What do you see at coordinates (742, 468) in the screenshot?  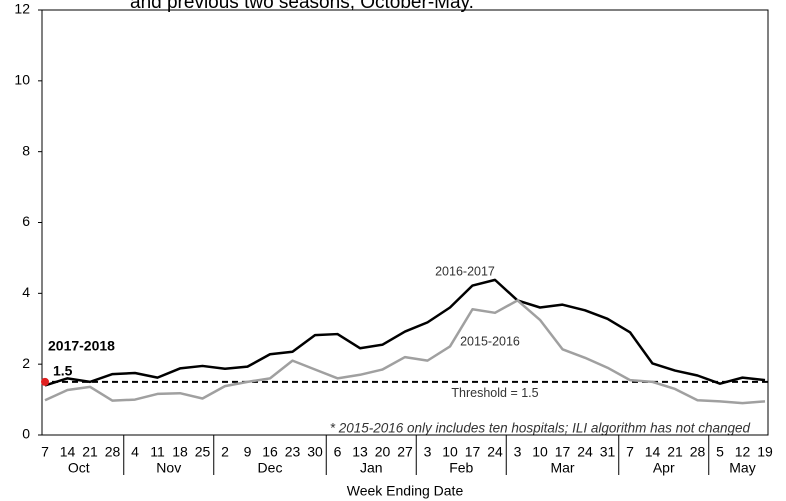 I see `month-label: May` at bounding box center [742, 468].